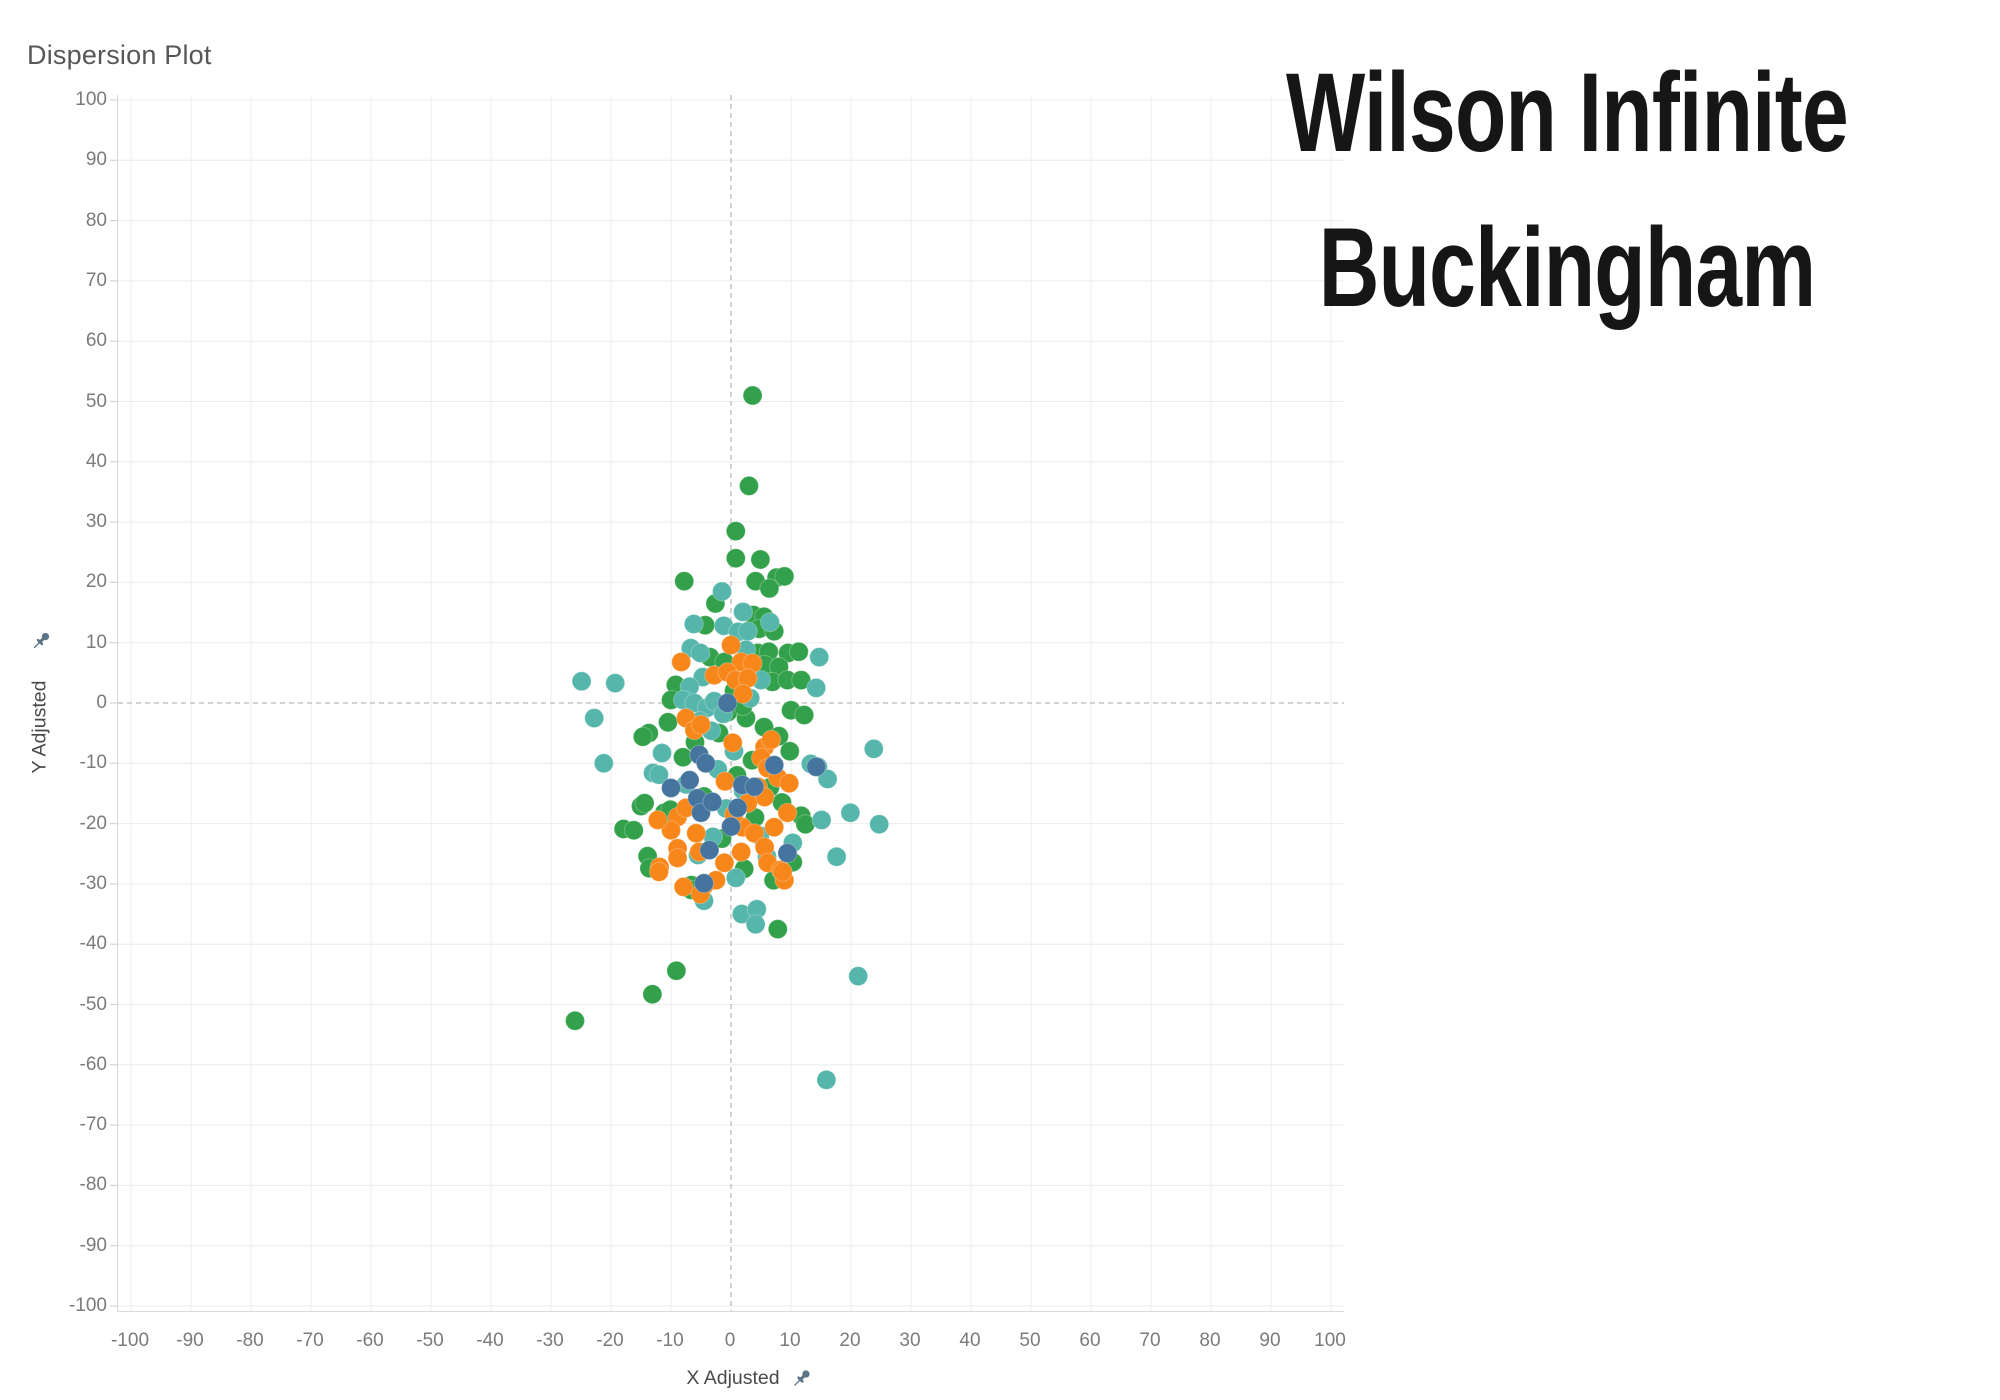  Describe the element at coordinates (39, 727) in the screenshot. I see `y-axis-title-label: Y Adjusted` at that location.